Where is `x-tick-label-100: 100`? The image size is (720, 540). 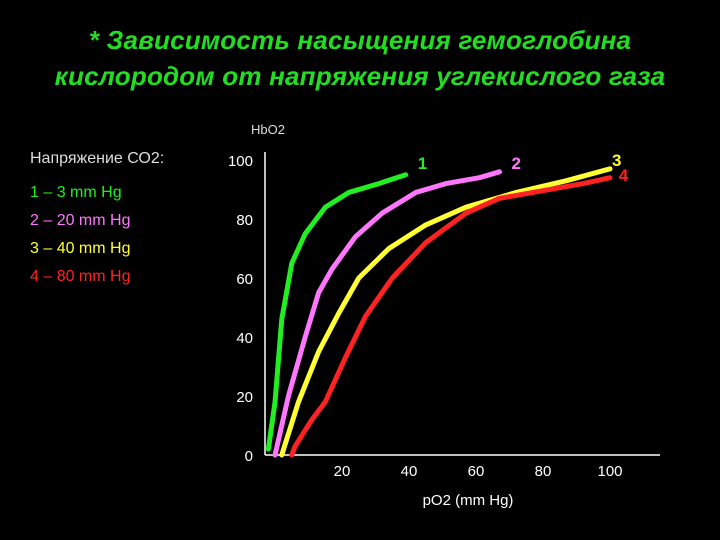
x-tick-label-100: 100 is located at coordinates (609, 471).